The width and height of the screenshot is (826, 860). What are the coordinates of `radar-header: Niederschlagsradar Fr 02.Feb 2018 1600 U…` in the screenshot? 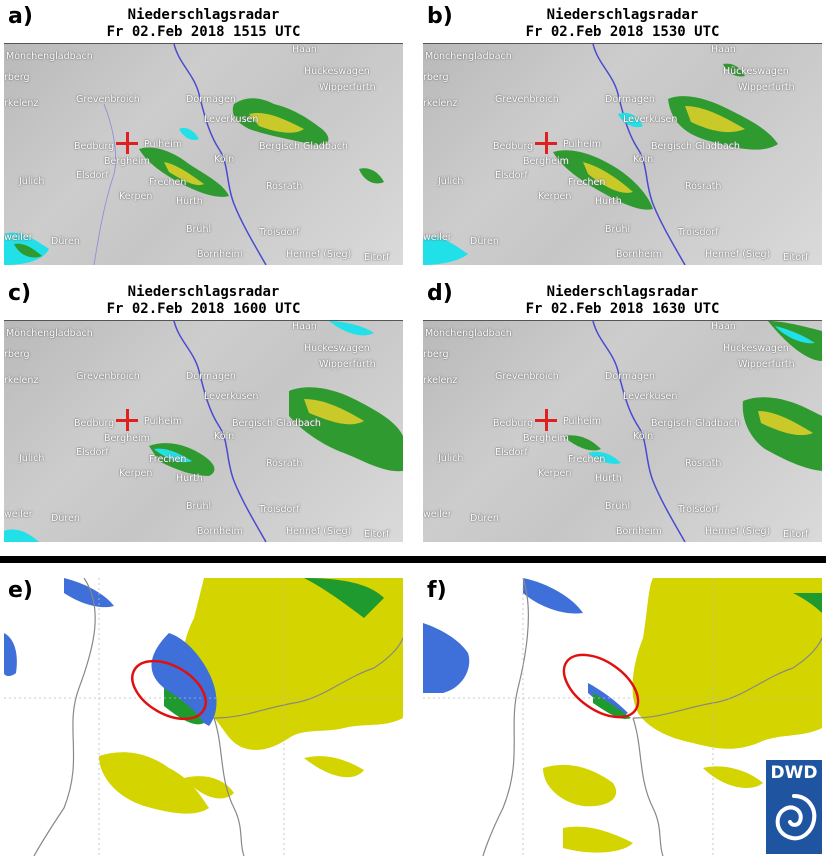 It's located at (203, 301).